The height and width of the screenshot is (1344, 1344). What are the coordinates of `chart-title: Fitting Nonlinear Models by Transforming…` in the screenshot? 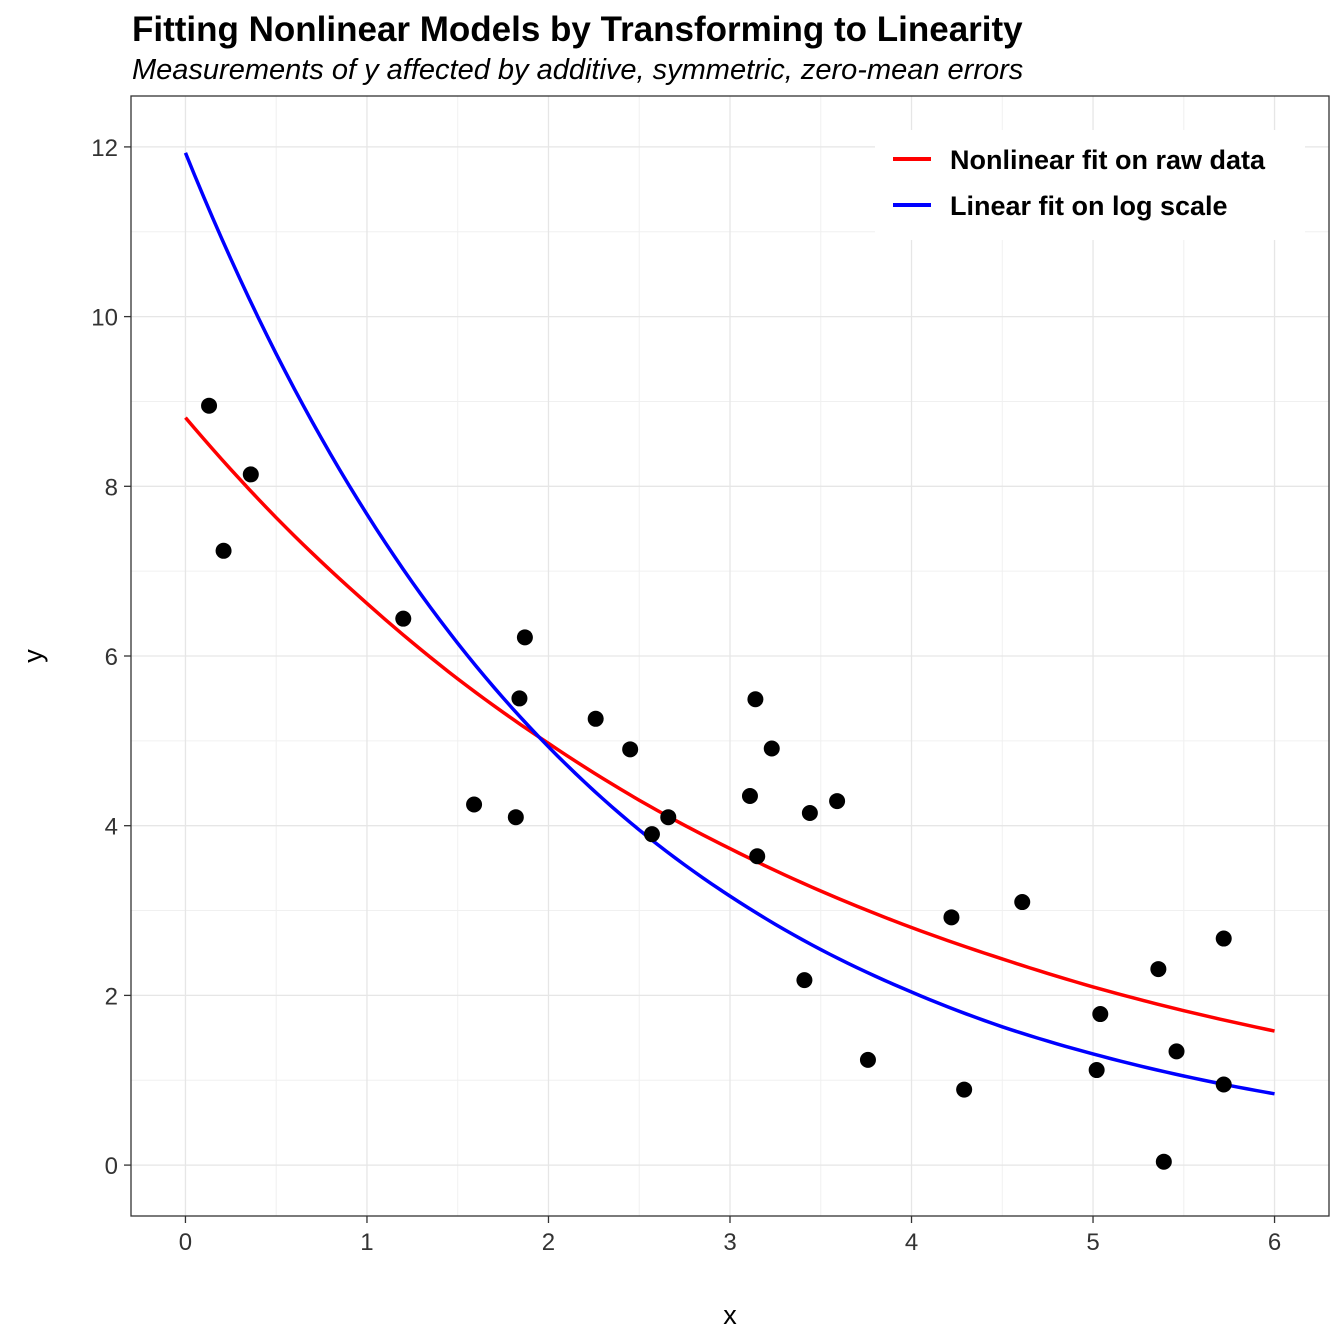 It's located at (577, 29).